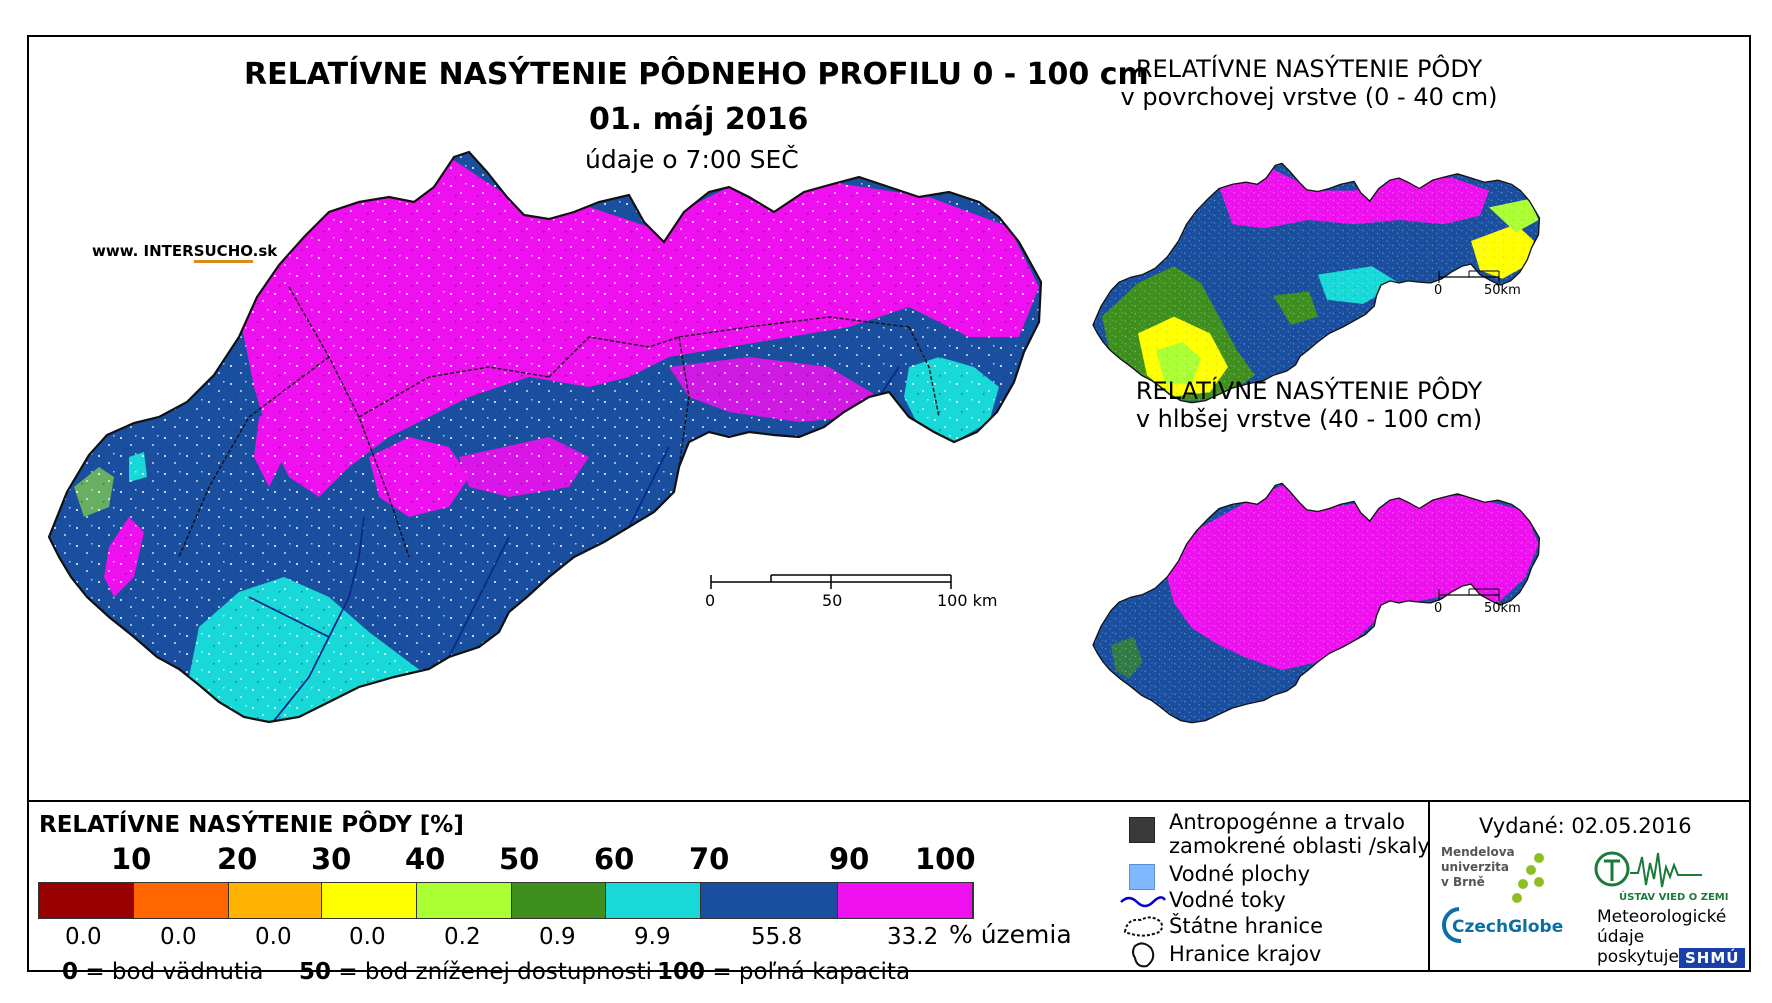 The width and height of the screenshot is (1772, 1003). Describe the element at coordinates (777, 937) in the screenshot. I see `legend-pct-7: 55.8` at that location.